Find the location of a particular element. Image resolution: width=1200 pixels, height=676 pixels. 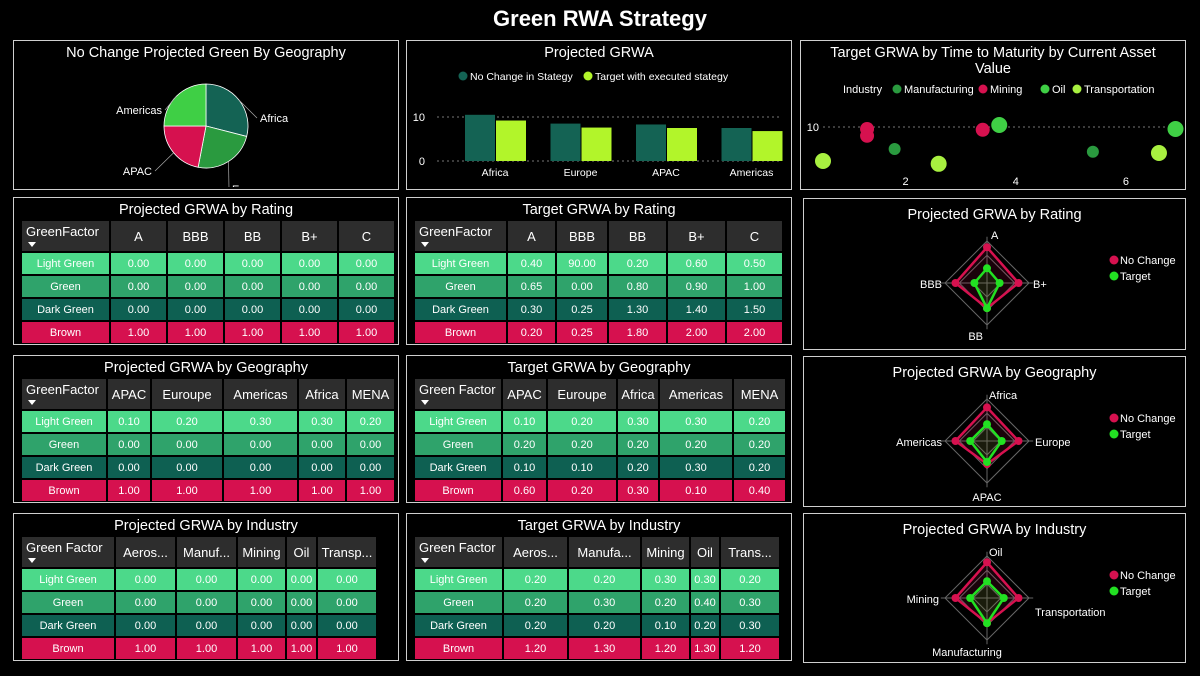

radar-axis-label: Africa is located at coordinates (1003, 396).